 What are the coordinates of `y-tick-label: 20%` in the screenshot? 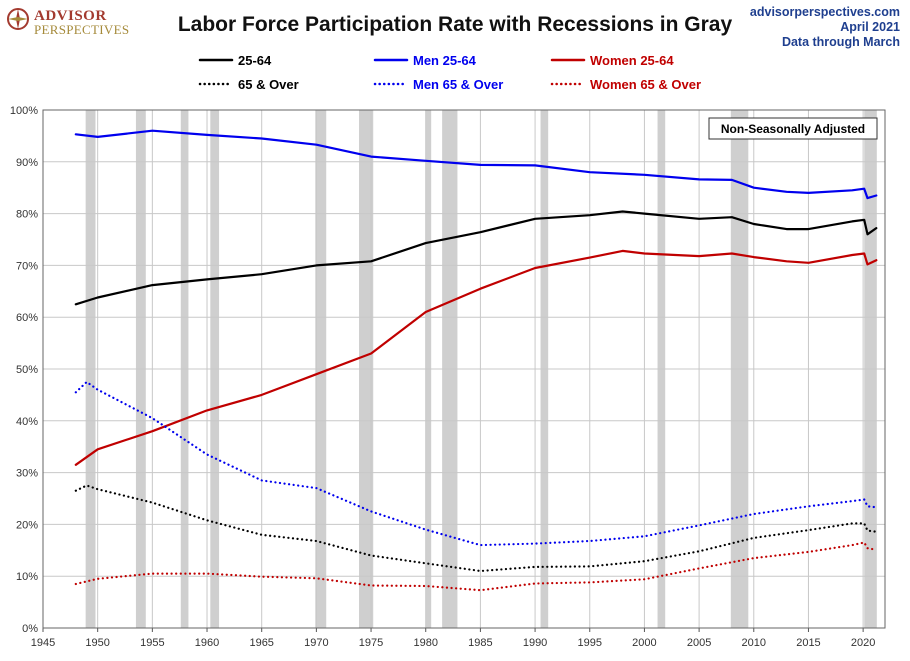 It's located at (27, 525).